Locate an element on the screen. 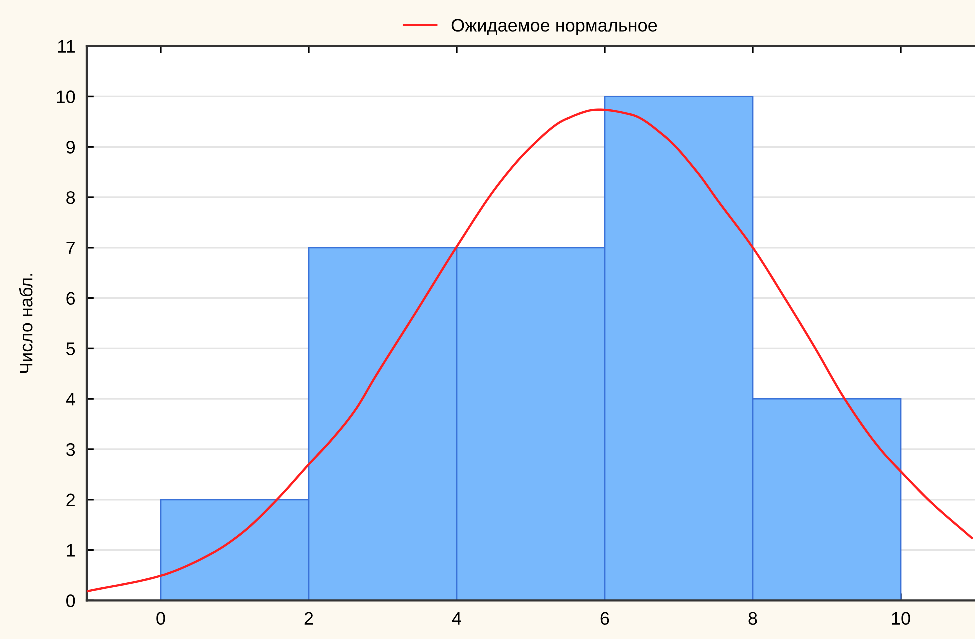 The width and height of the screenshot is (975, 639). x-tick-label: 8 is located at coordinates (753, 619).